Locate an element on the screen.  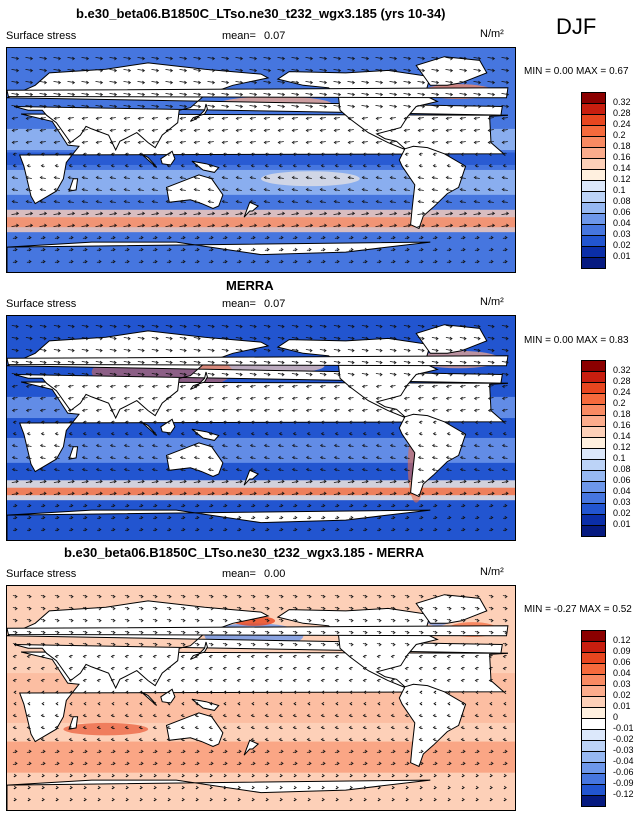
season-label: DJF is located at coordinates (576, 26).